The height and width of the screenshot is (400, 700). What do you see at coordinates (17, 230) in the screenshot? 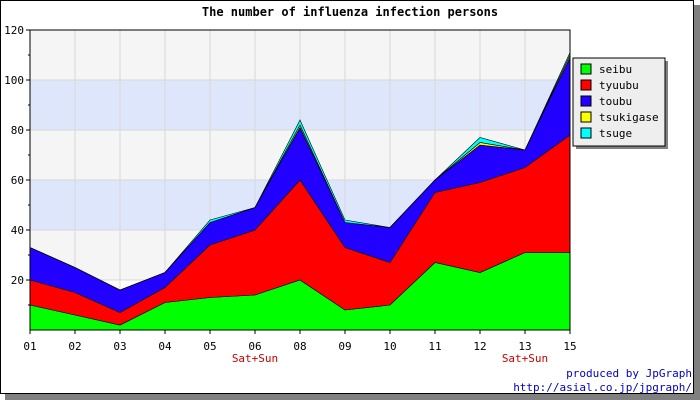
I see `y-tick-label: 40` at bounding box center [17, 230].